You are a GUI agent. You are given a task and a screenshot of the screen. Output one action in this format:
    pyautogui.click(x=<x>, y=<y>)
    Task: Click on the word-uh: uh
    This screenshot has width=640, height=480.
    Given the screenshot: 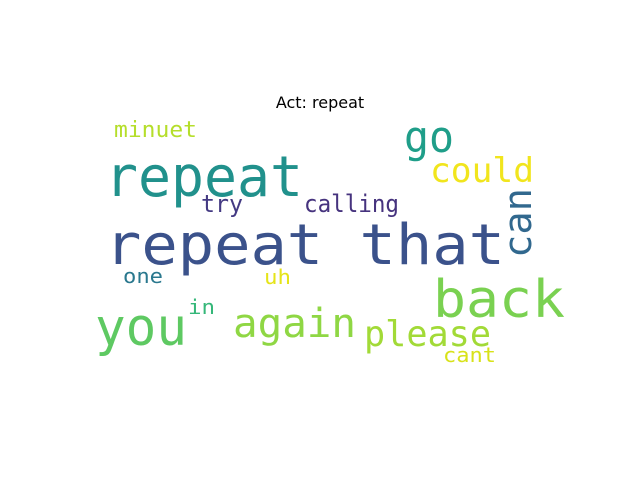 What is the action you would take?
    pyautogui.click(x=277, y=277)
    